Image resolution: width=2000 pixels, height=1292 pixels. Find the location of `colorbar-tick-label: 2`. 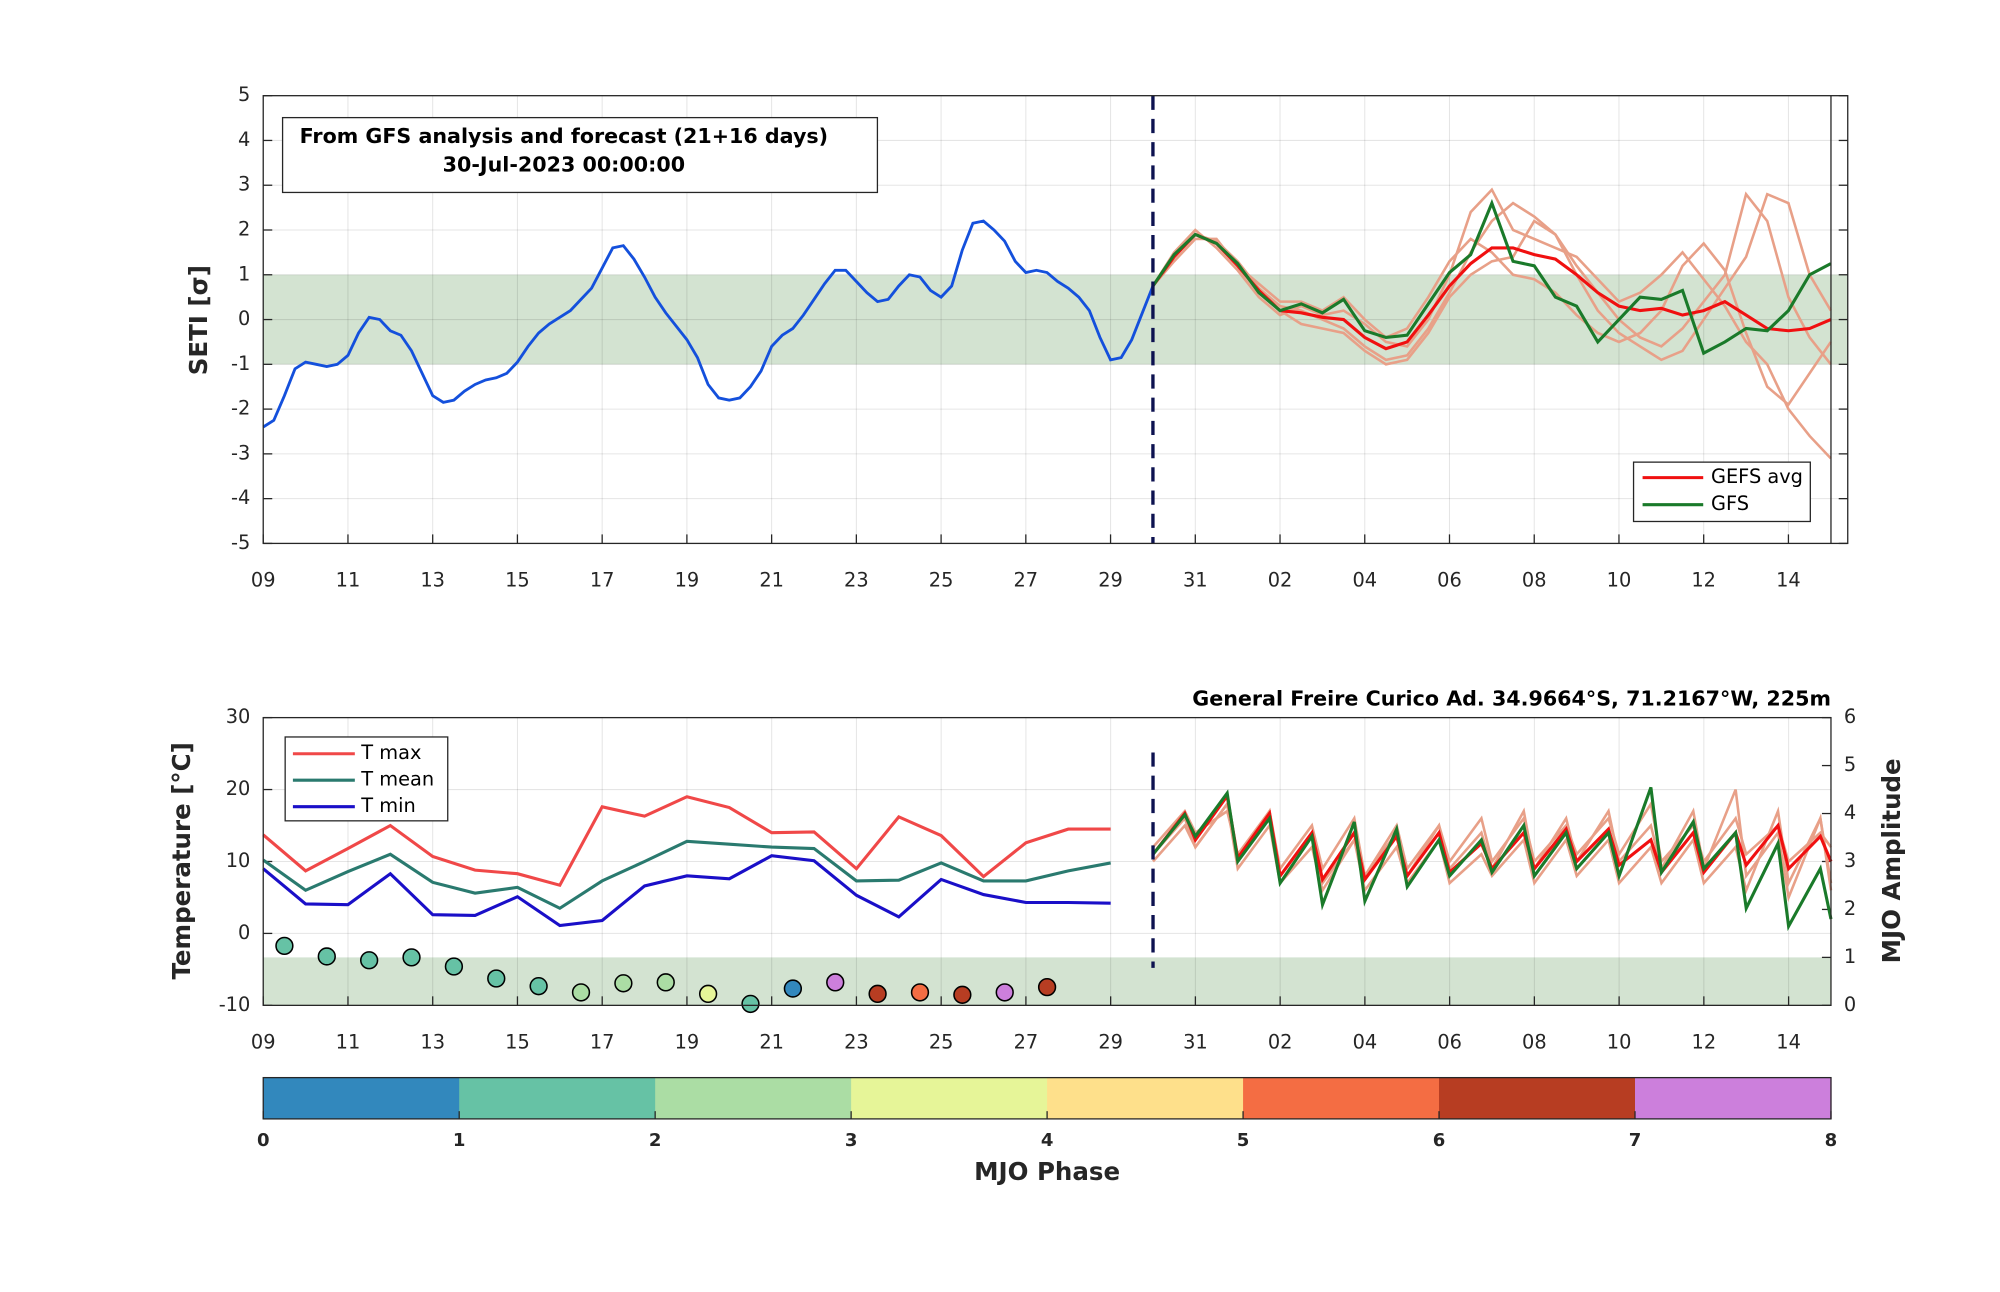

colorbar-tick-label: 2 is located at coordinates (655, 1140).